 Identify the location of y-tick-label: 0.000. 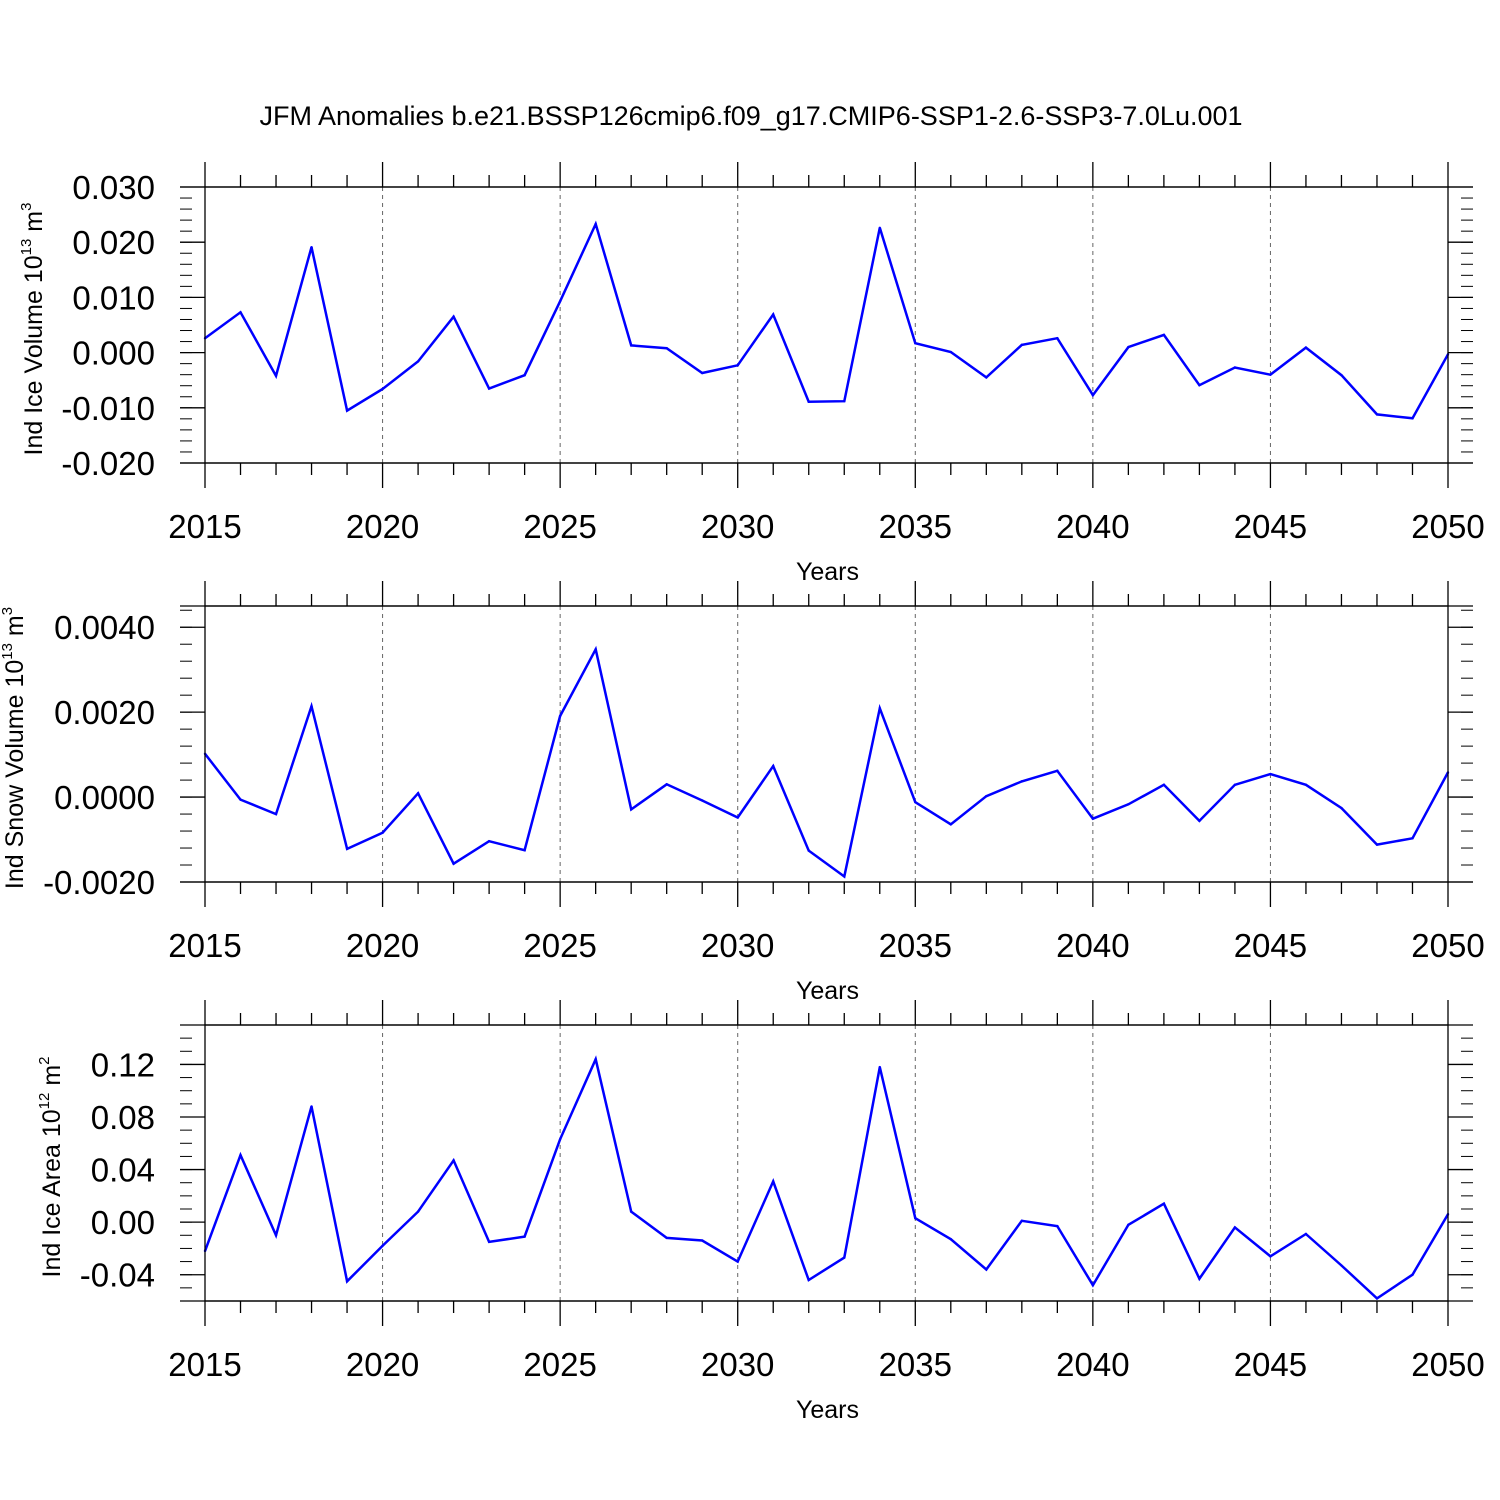
(113, 353).